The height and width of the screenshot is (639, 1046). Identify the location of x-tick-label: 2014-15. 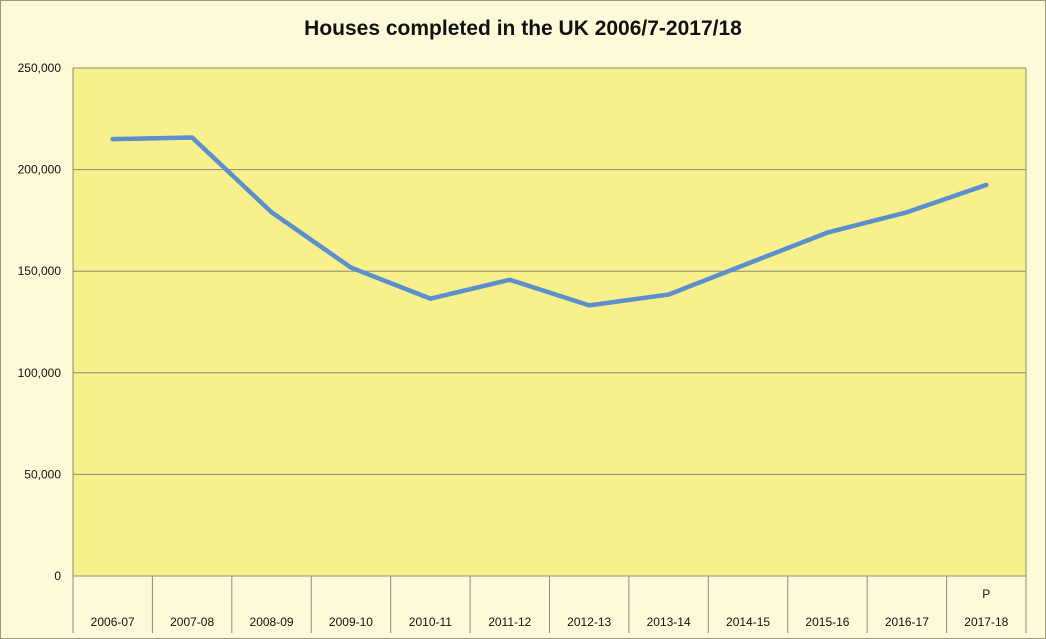
(748, 622).